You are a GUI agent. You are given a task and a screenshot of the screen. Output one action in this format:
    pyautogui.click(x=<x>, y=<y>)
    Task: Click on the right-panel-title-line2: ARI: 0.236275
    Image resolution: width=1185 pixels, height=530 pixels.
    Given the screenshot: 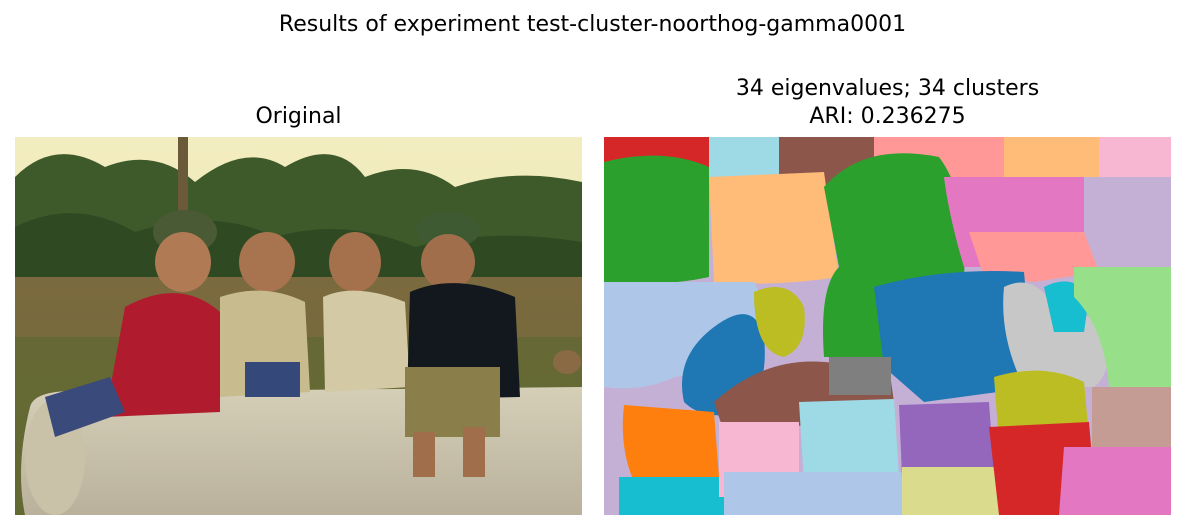 What is the action you would take?
    pyautogui.click(x=887, y=116)
    